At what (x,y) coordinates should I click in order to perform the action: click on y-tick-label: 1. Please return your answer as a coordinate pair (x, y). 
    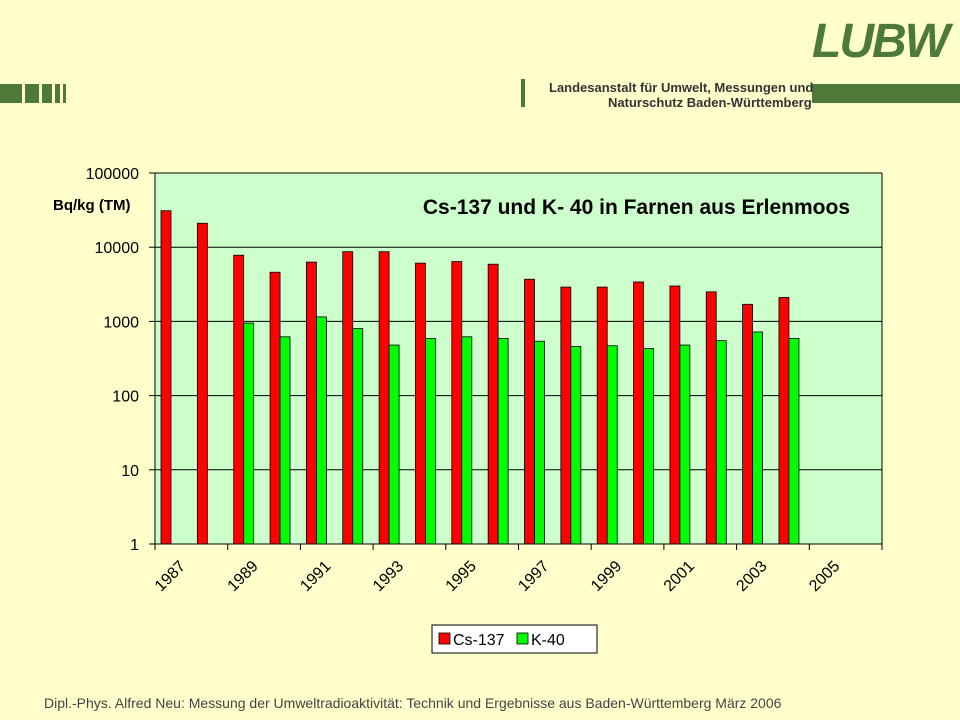
    Looking at the image, I should click on (134, 545).